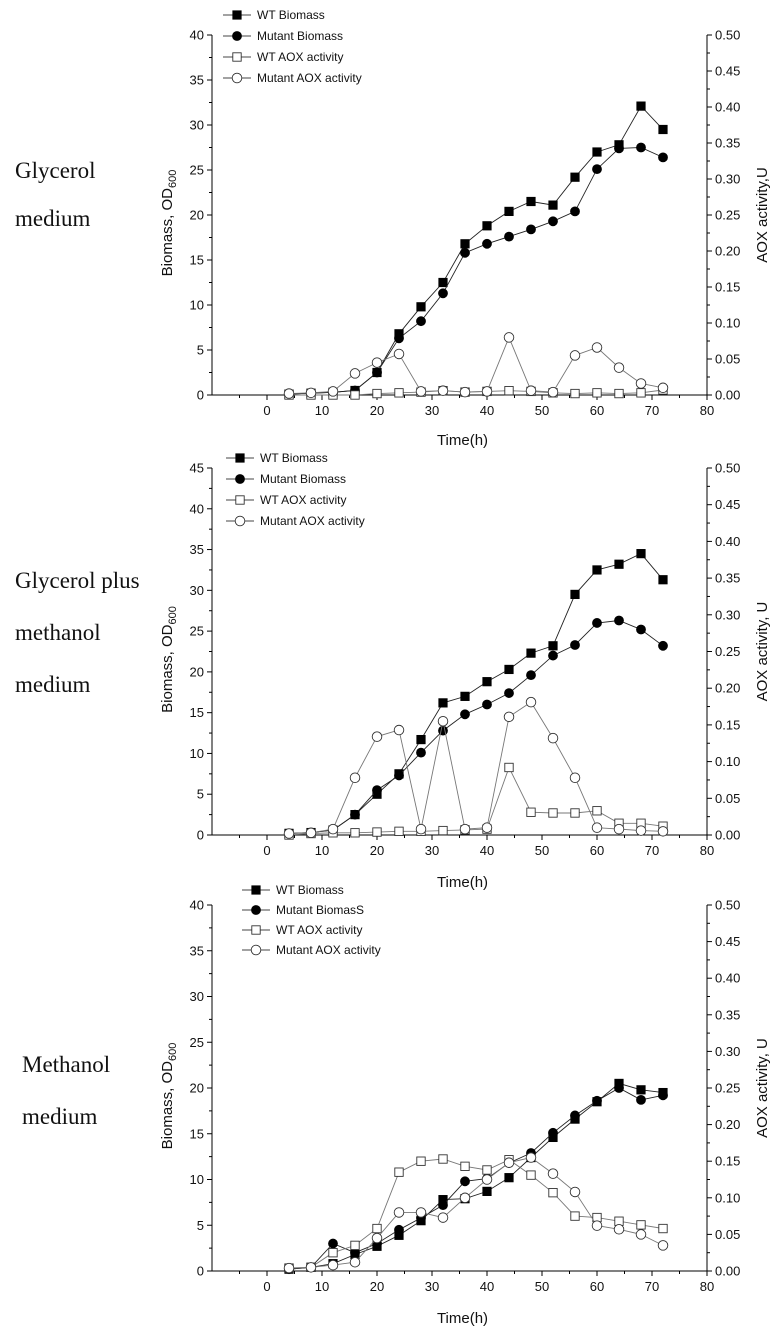 The width and height of the screenshot is (779, 1329). Describe the element at coordinates (727, 1197) in the screenshot. I see `y2-tick-label: 0.10` at that location.